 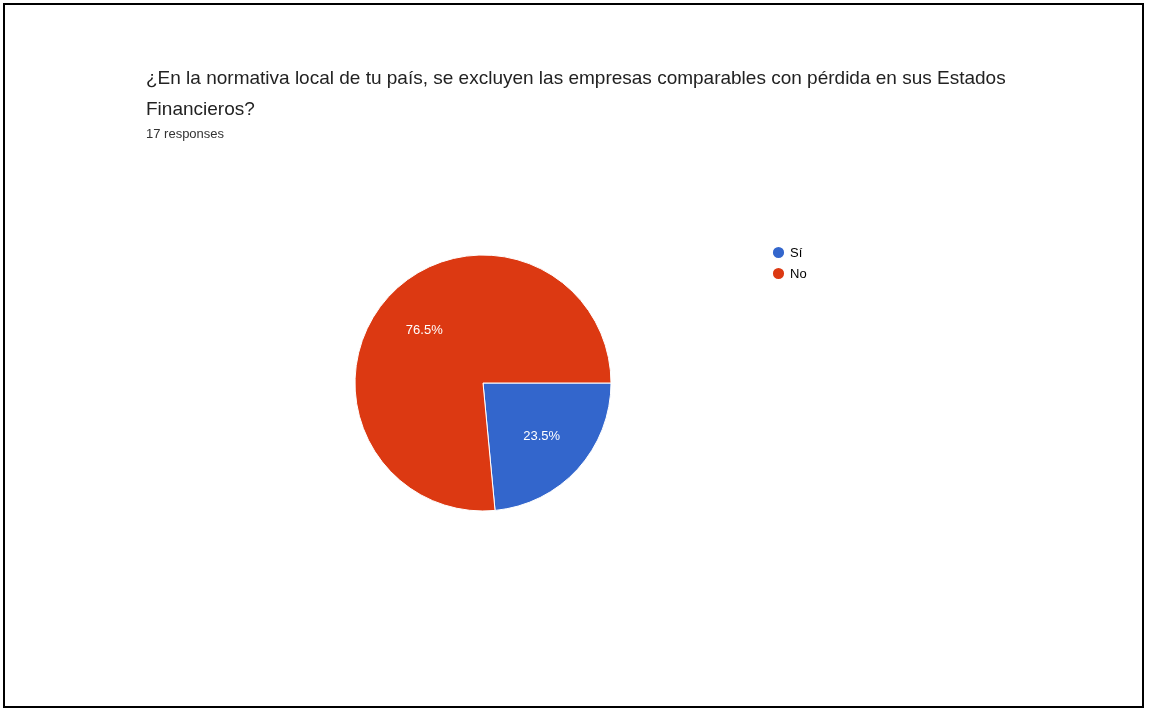 I want to click on text: 17 responses, so click(x=185, y=133).